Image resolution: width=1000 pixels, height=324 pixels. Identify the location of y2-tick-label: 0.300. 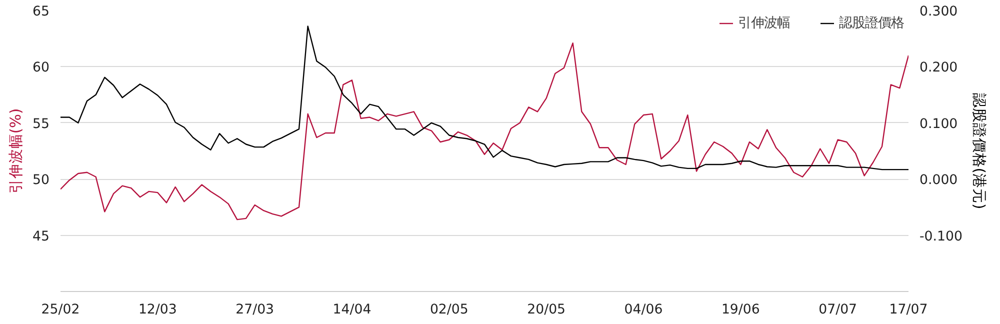
(939, 12).